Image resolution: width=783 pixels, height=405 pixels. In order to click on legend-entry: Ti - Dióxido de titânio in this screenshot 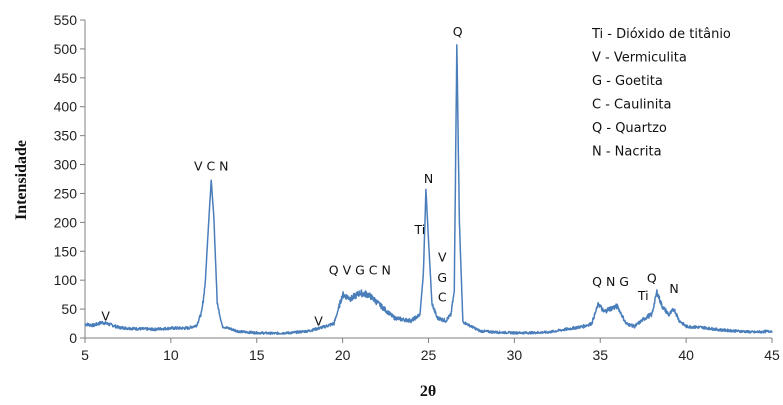, I will do `click(661, 34)`.